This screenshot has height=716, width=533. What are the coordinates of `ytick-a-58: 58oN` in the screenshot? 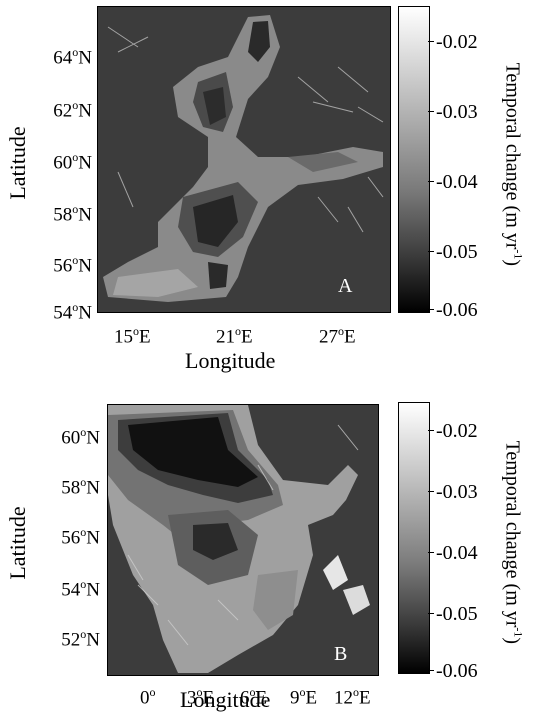 It's located at (72, 214).